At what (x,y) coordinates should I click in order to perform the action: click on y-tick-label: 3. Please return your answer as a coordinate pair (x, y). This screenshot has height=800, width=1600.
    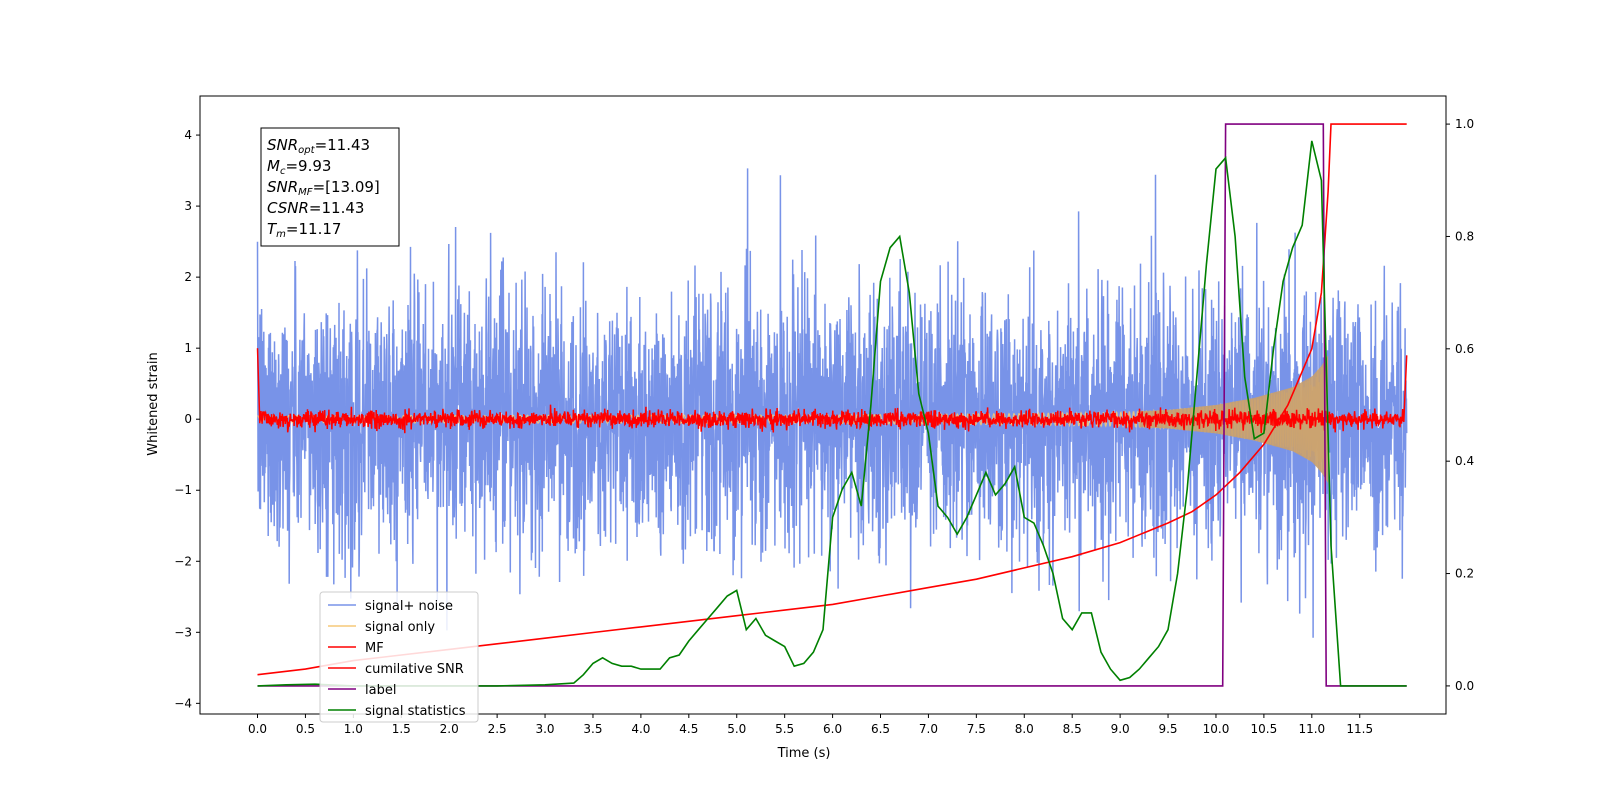
    Looking at the image, I should click on (188, 206).